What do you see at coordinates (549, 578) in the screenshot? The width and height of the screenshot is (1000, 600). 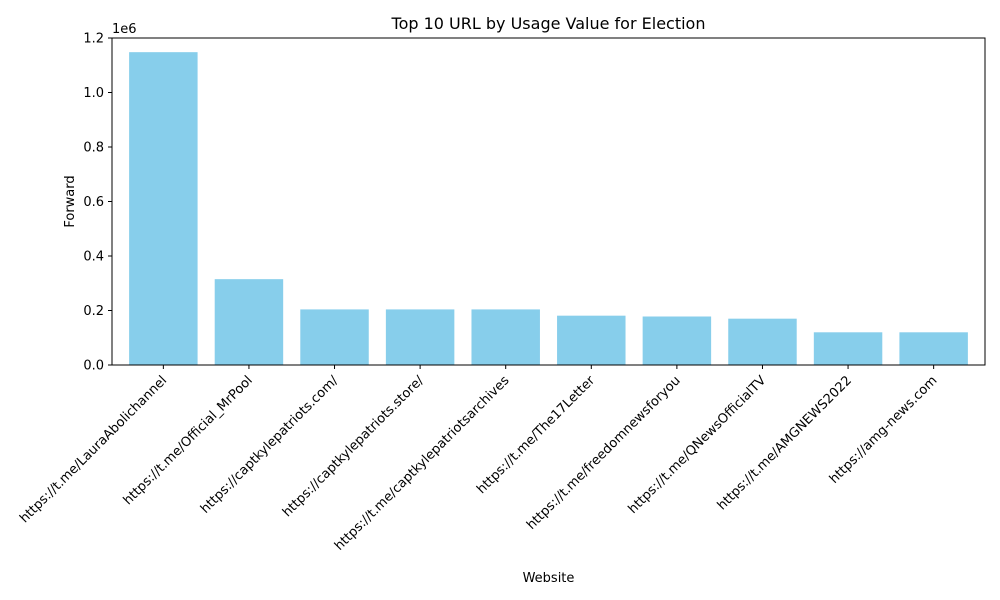 I see `x-axis-label: Website` at bounding box center [549, 578].